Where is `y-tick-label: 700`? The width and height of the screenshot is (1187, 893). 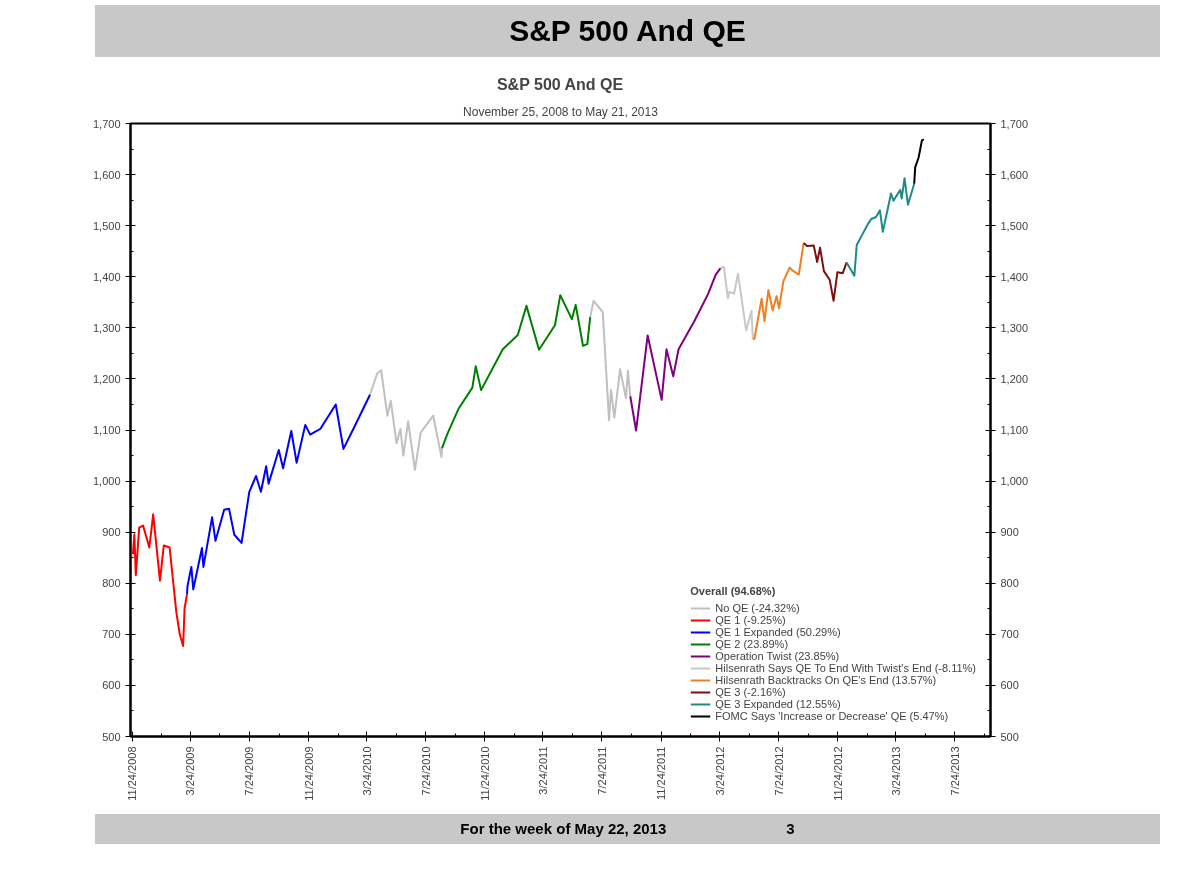
y-tick-label: 700 is located at coordinates (111, 634).